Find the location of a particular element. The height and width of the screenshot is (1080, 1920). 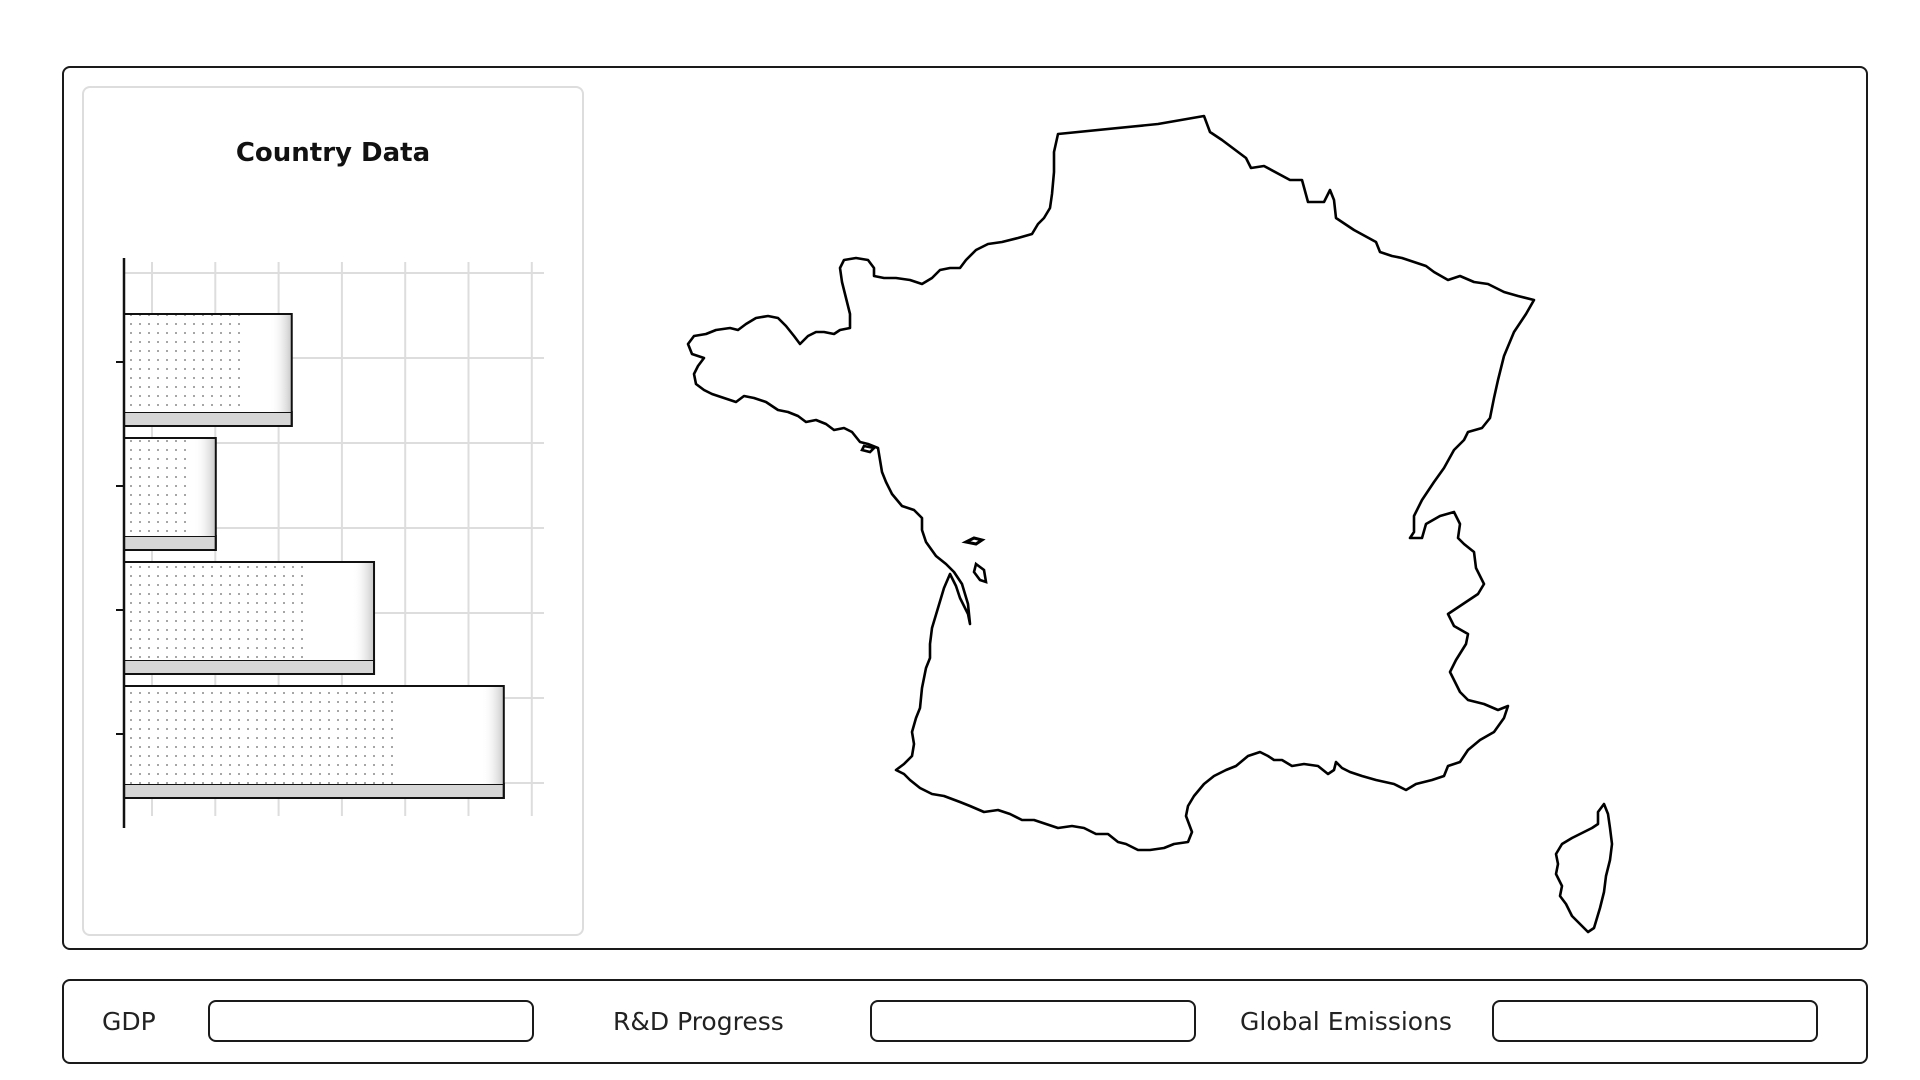

chart-bar-1-edge is located at coordinates (204, 487).